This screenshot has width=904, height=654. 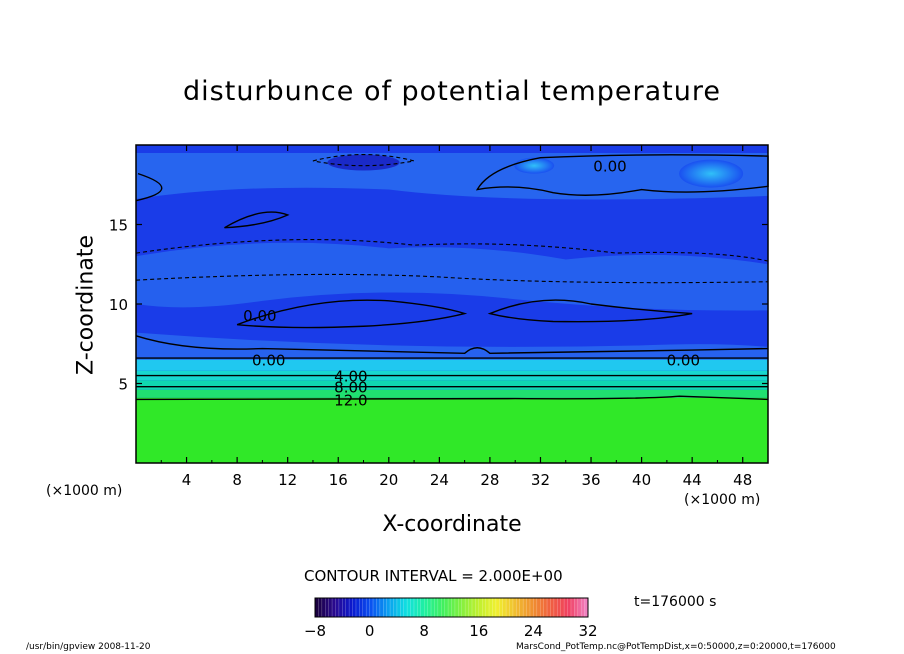 I want to click on x-tick-label-48: 48, so click(x=742, y=480).